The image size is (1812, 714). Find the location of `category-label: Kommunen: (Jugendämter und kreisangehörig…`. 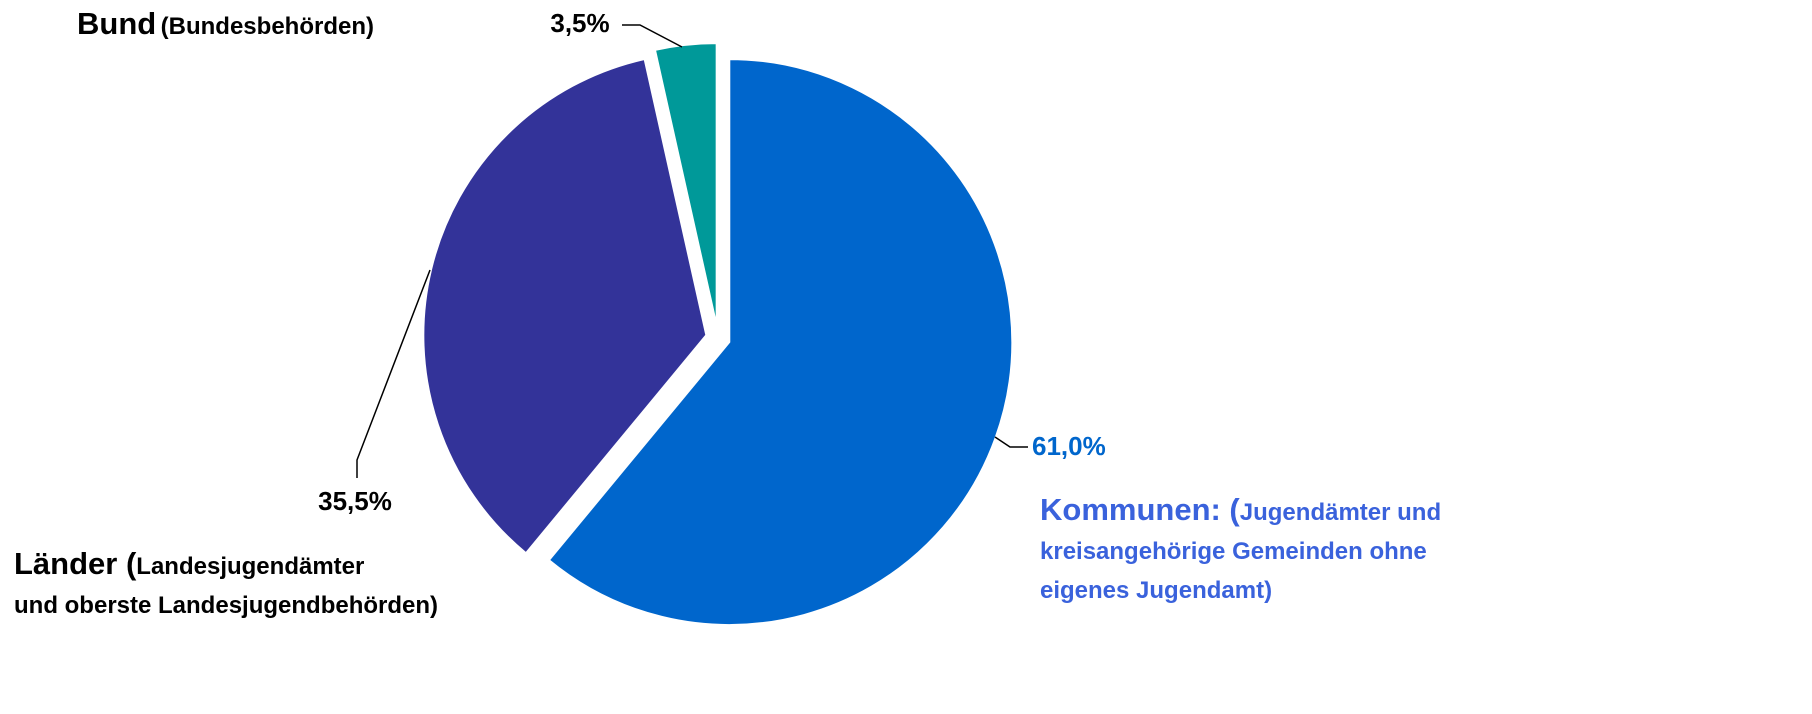

category-label: Kommunen: (Jugendämter und kreisangehörig… is located at coordinates (1240, 552).